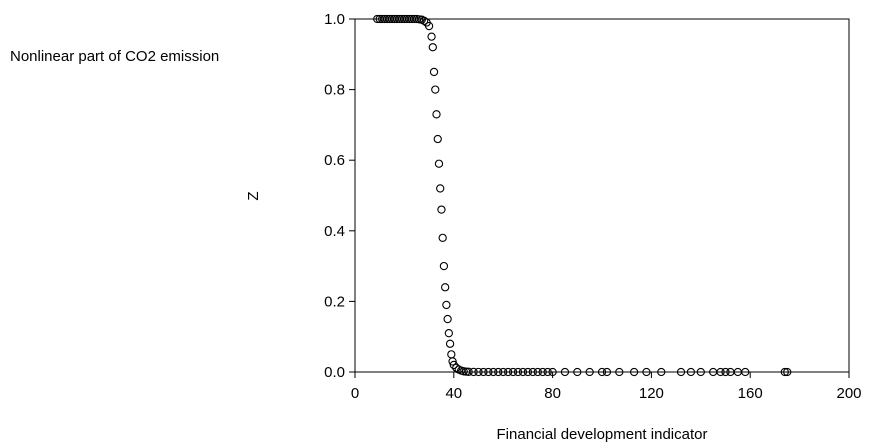 The height and width of the screenshot is (445, 869). Describe the element at coordinates (334, 160) in the screenshot. I see `y-tick-label: 0.6` at that location.